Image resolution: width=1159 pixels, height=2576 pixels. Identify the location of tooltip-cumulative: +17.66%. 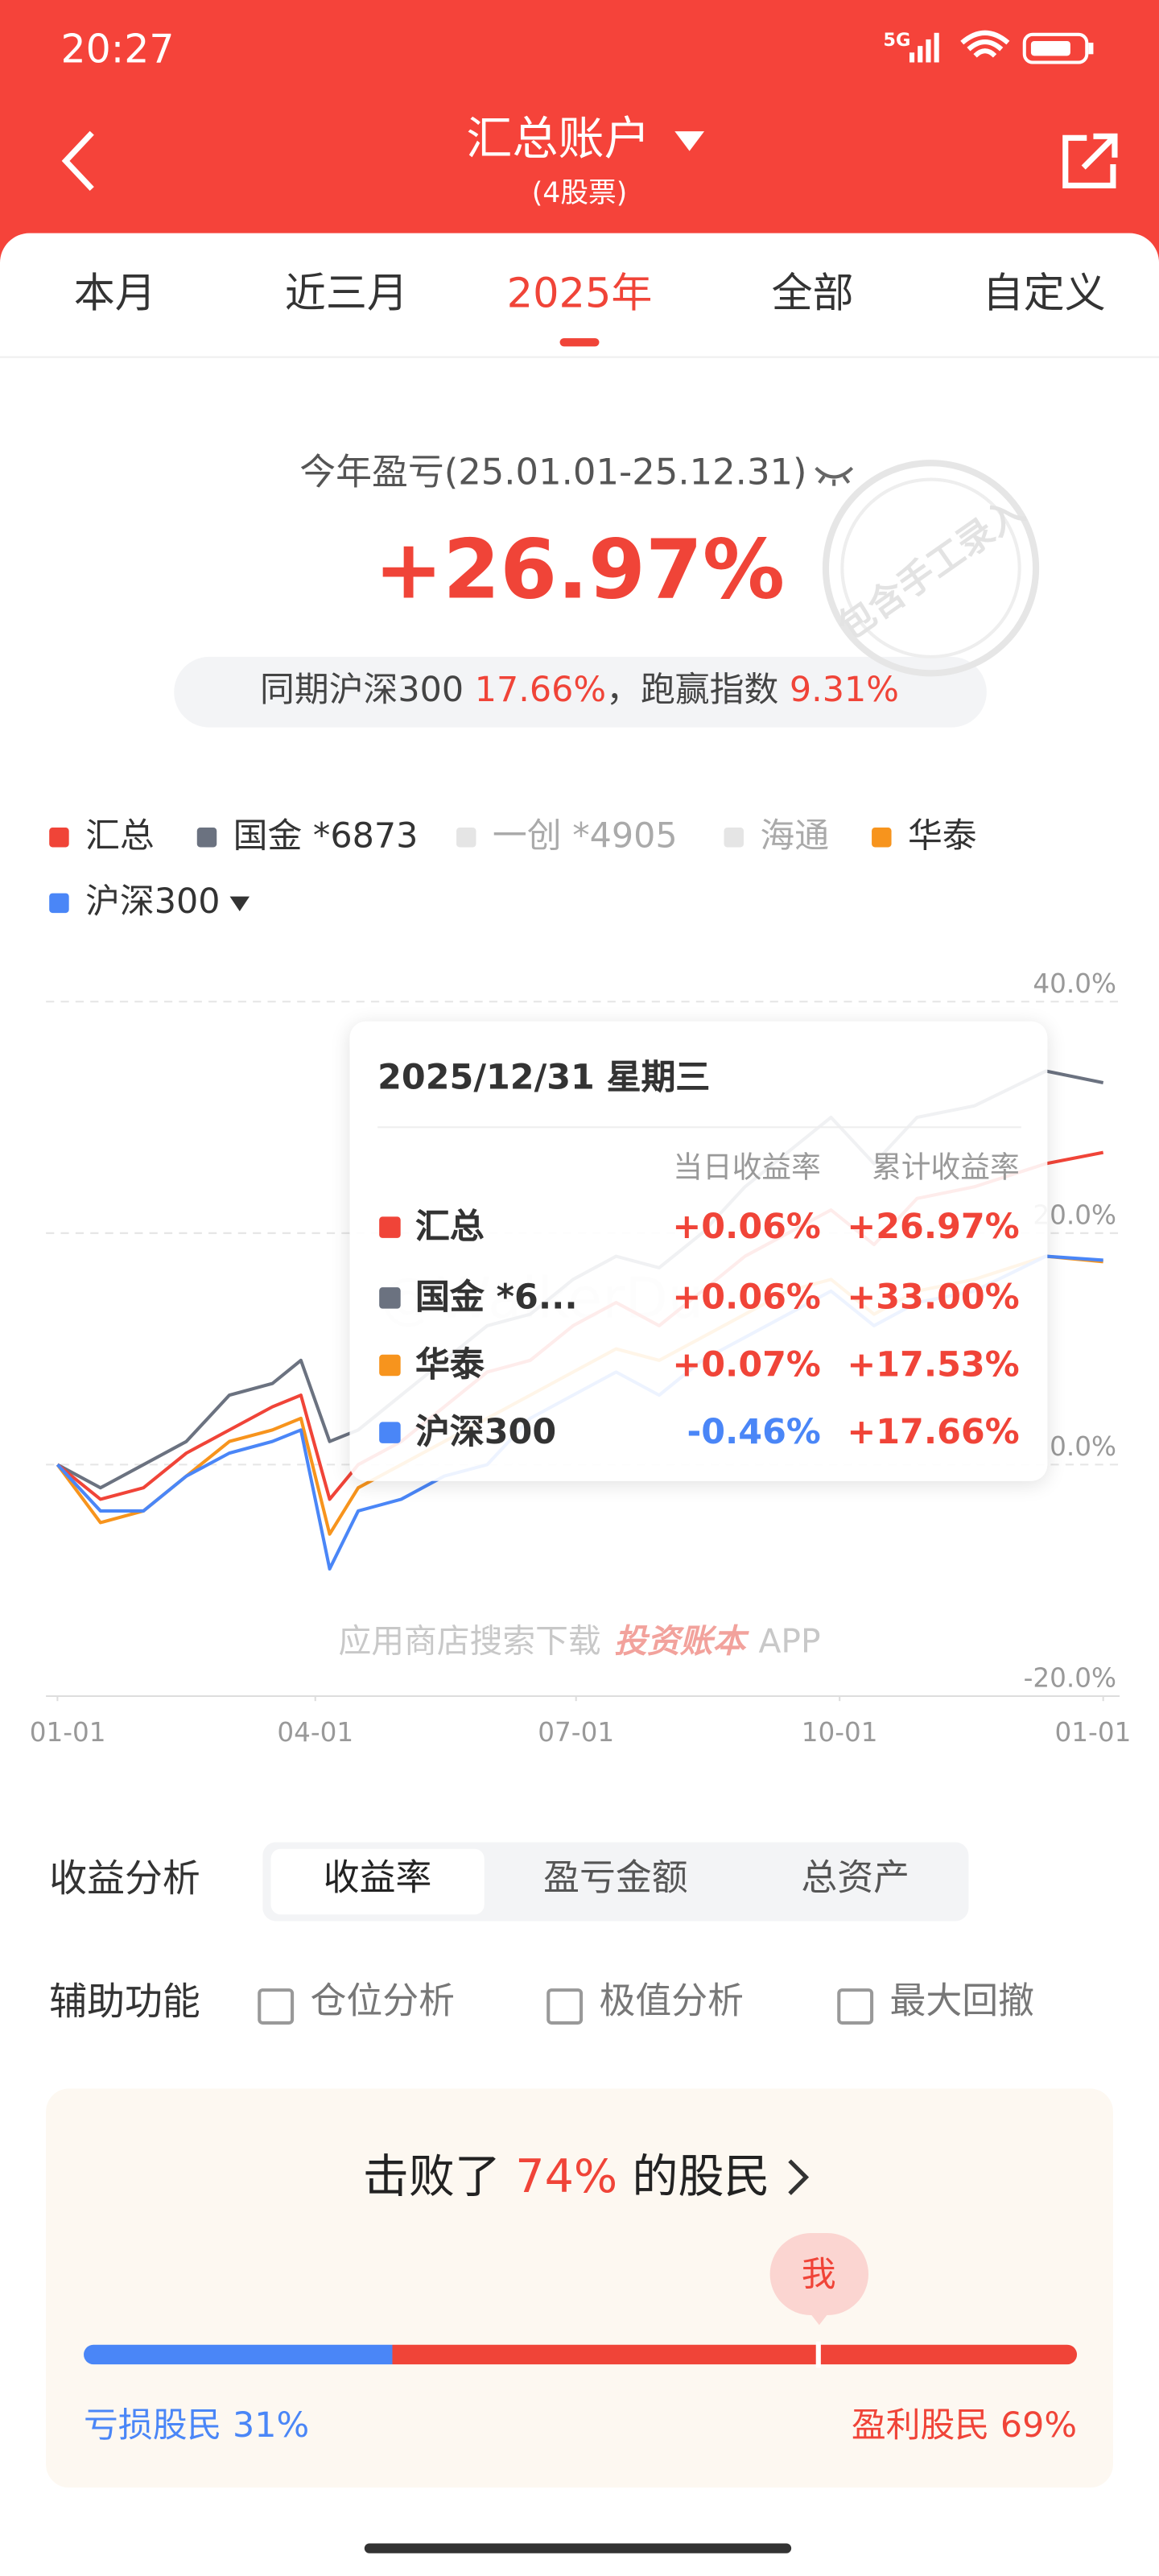
(933, 1432).